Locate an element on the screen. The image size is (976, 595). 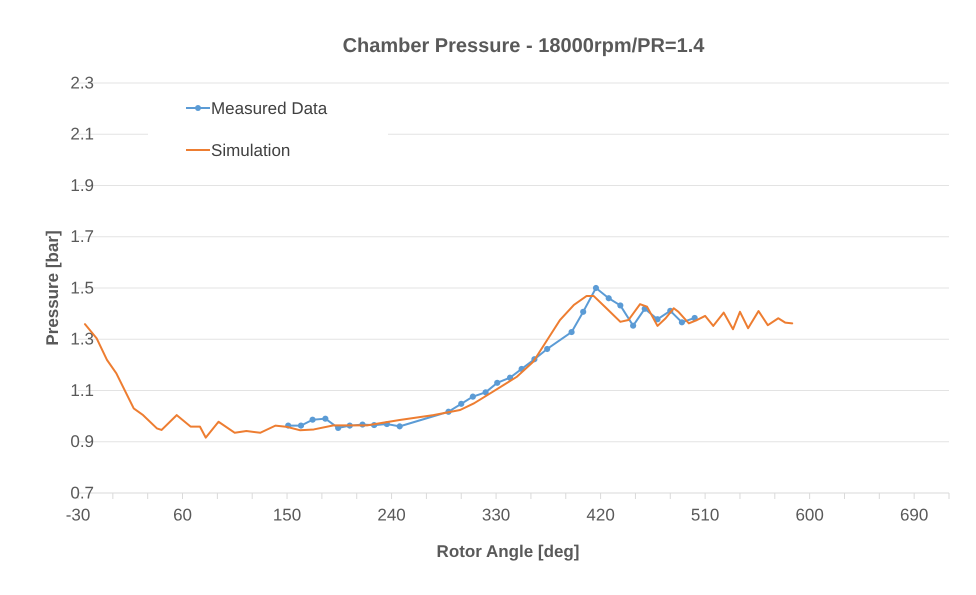
x-tick-label: -30 is located at coordinates (78, 515).